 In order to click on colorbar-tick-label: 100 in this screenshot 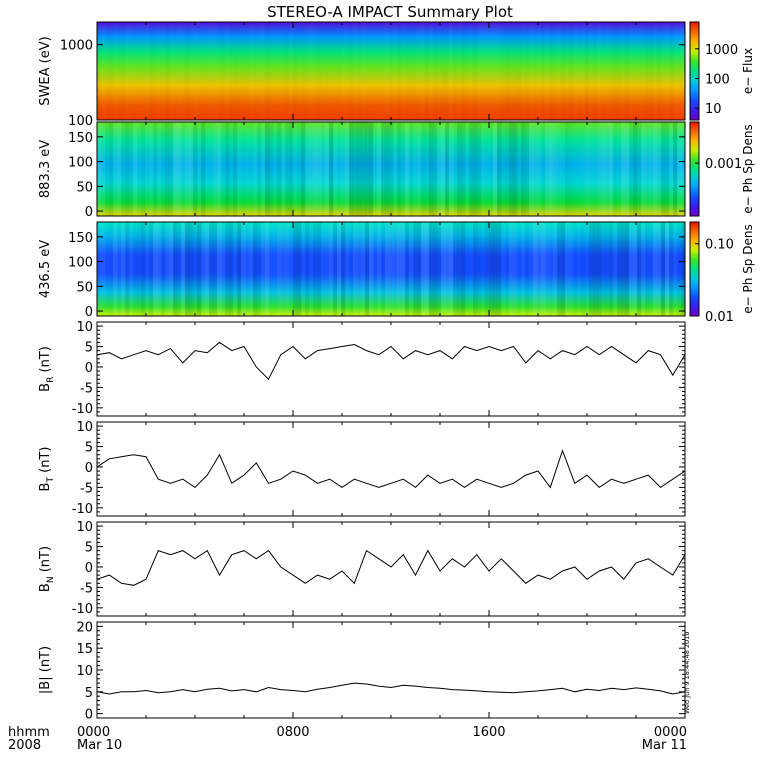, I will do `click(717, 79)`.